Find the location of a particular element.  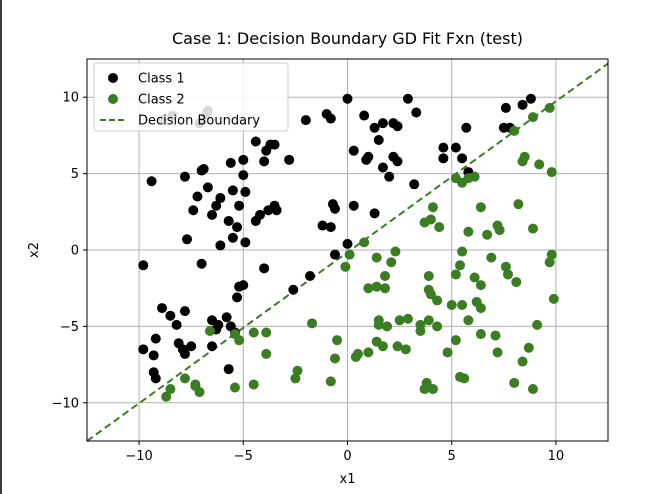

y-tick-label: −10 is located at coordinates (65, 403).